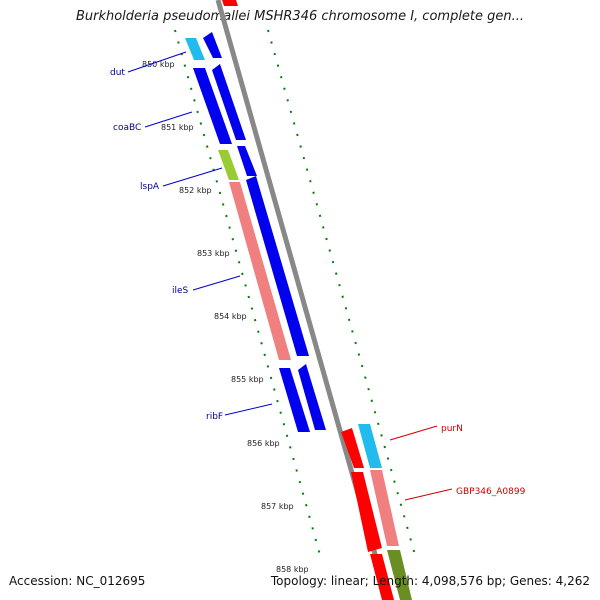 Image resolution: width=600 pixels, height=600 pixels. Describe the element at coordinates (230, 3) in the screenshot. I see `gene-feature-top-red` at that location.